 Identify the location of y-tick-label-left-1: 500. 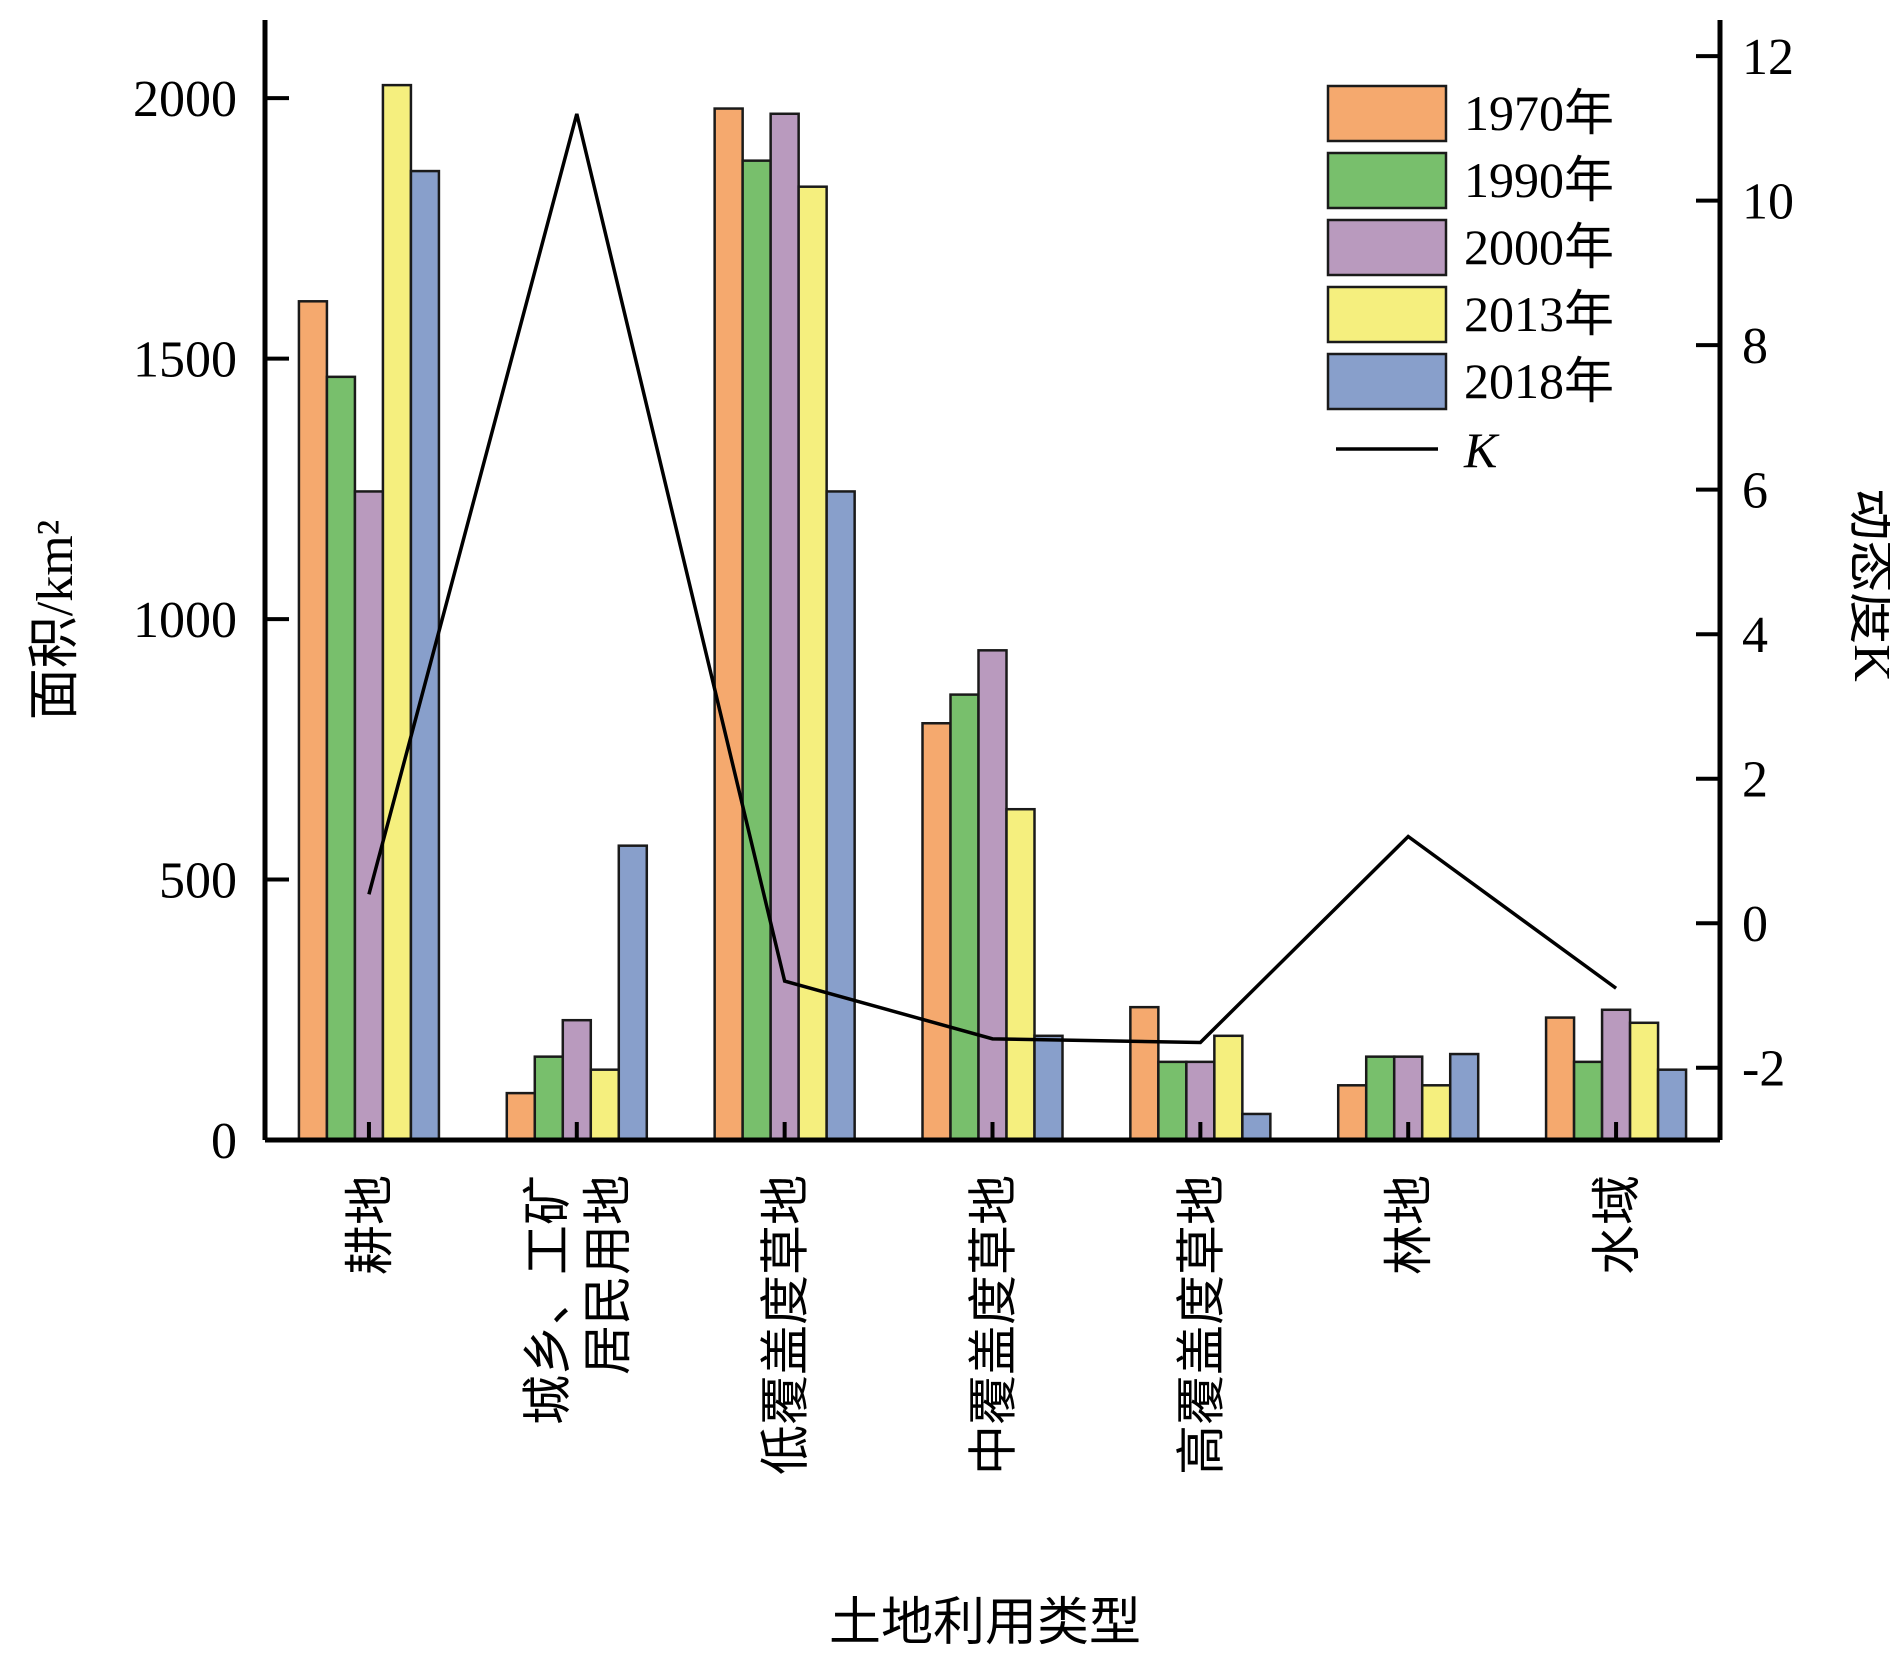
(198, 881).